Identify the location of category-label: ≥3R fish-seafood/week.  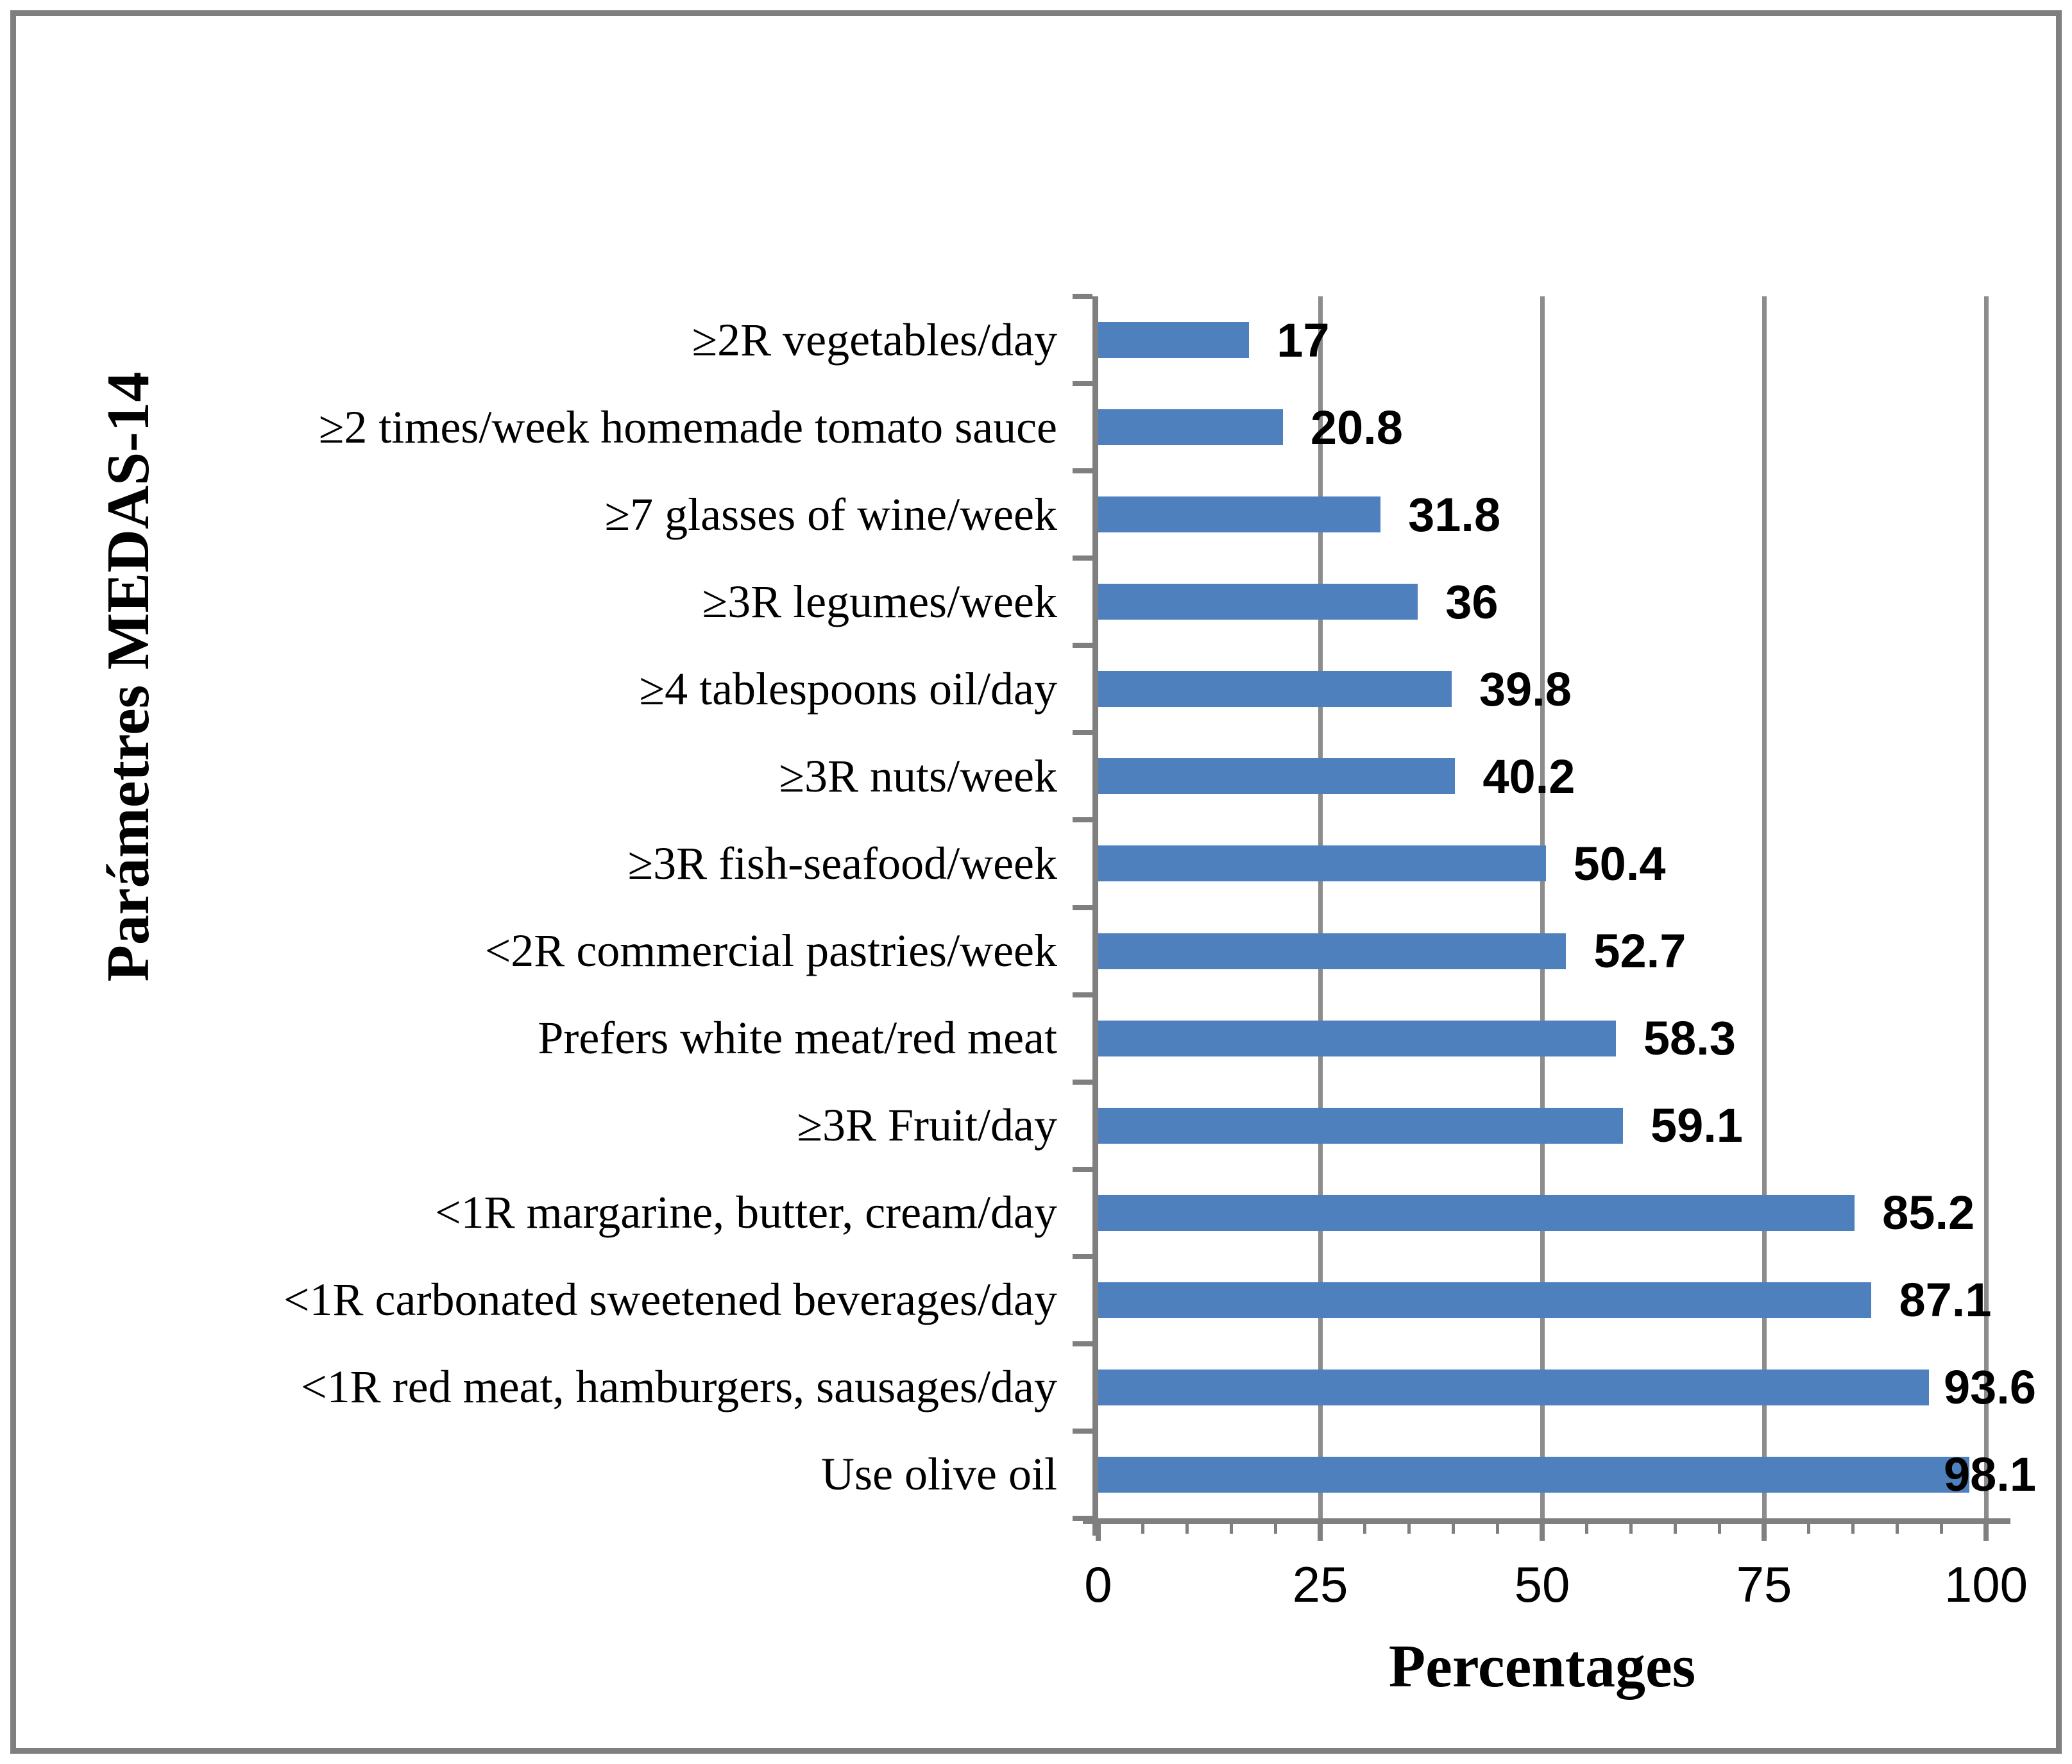
(842, 863).